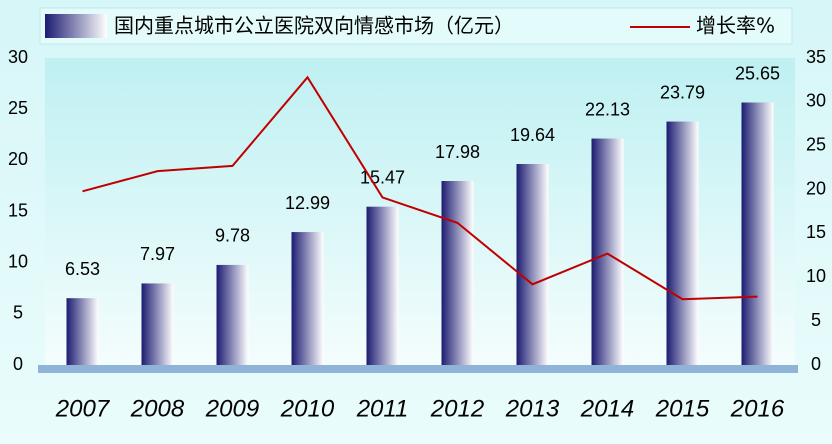 Image resolution: width=832 pixels, height=444 pixels. I want to click on legend-label: 国内重点城市公立医院双向情感市场（亿元）, so click(314, 26).